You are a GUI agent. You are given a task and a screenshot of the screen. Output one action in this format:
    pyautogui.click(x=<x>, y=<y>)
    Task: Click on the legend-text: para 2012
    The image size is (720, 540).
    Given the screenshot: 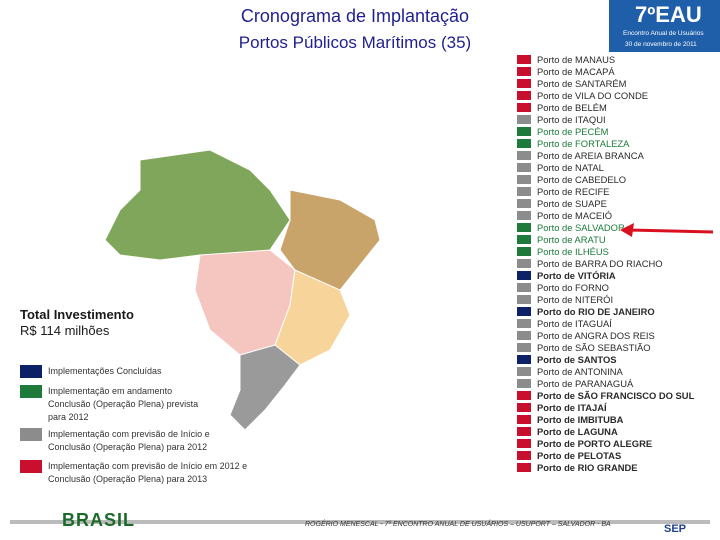 What is the action you would take?
    pyautogui.click(x=68, y=417)
    